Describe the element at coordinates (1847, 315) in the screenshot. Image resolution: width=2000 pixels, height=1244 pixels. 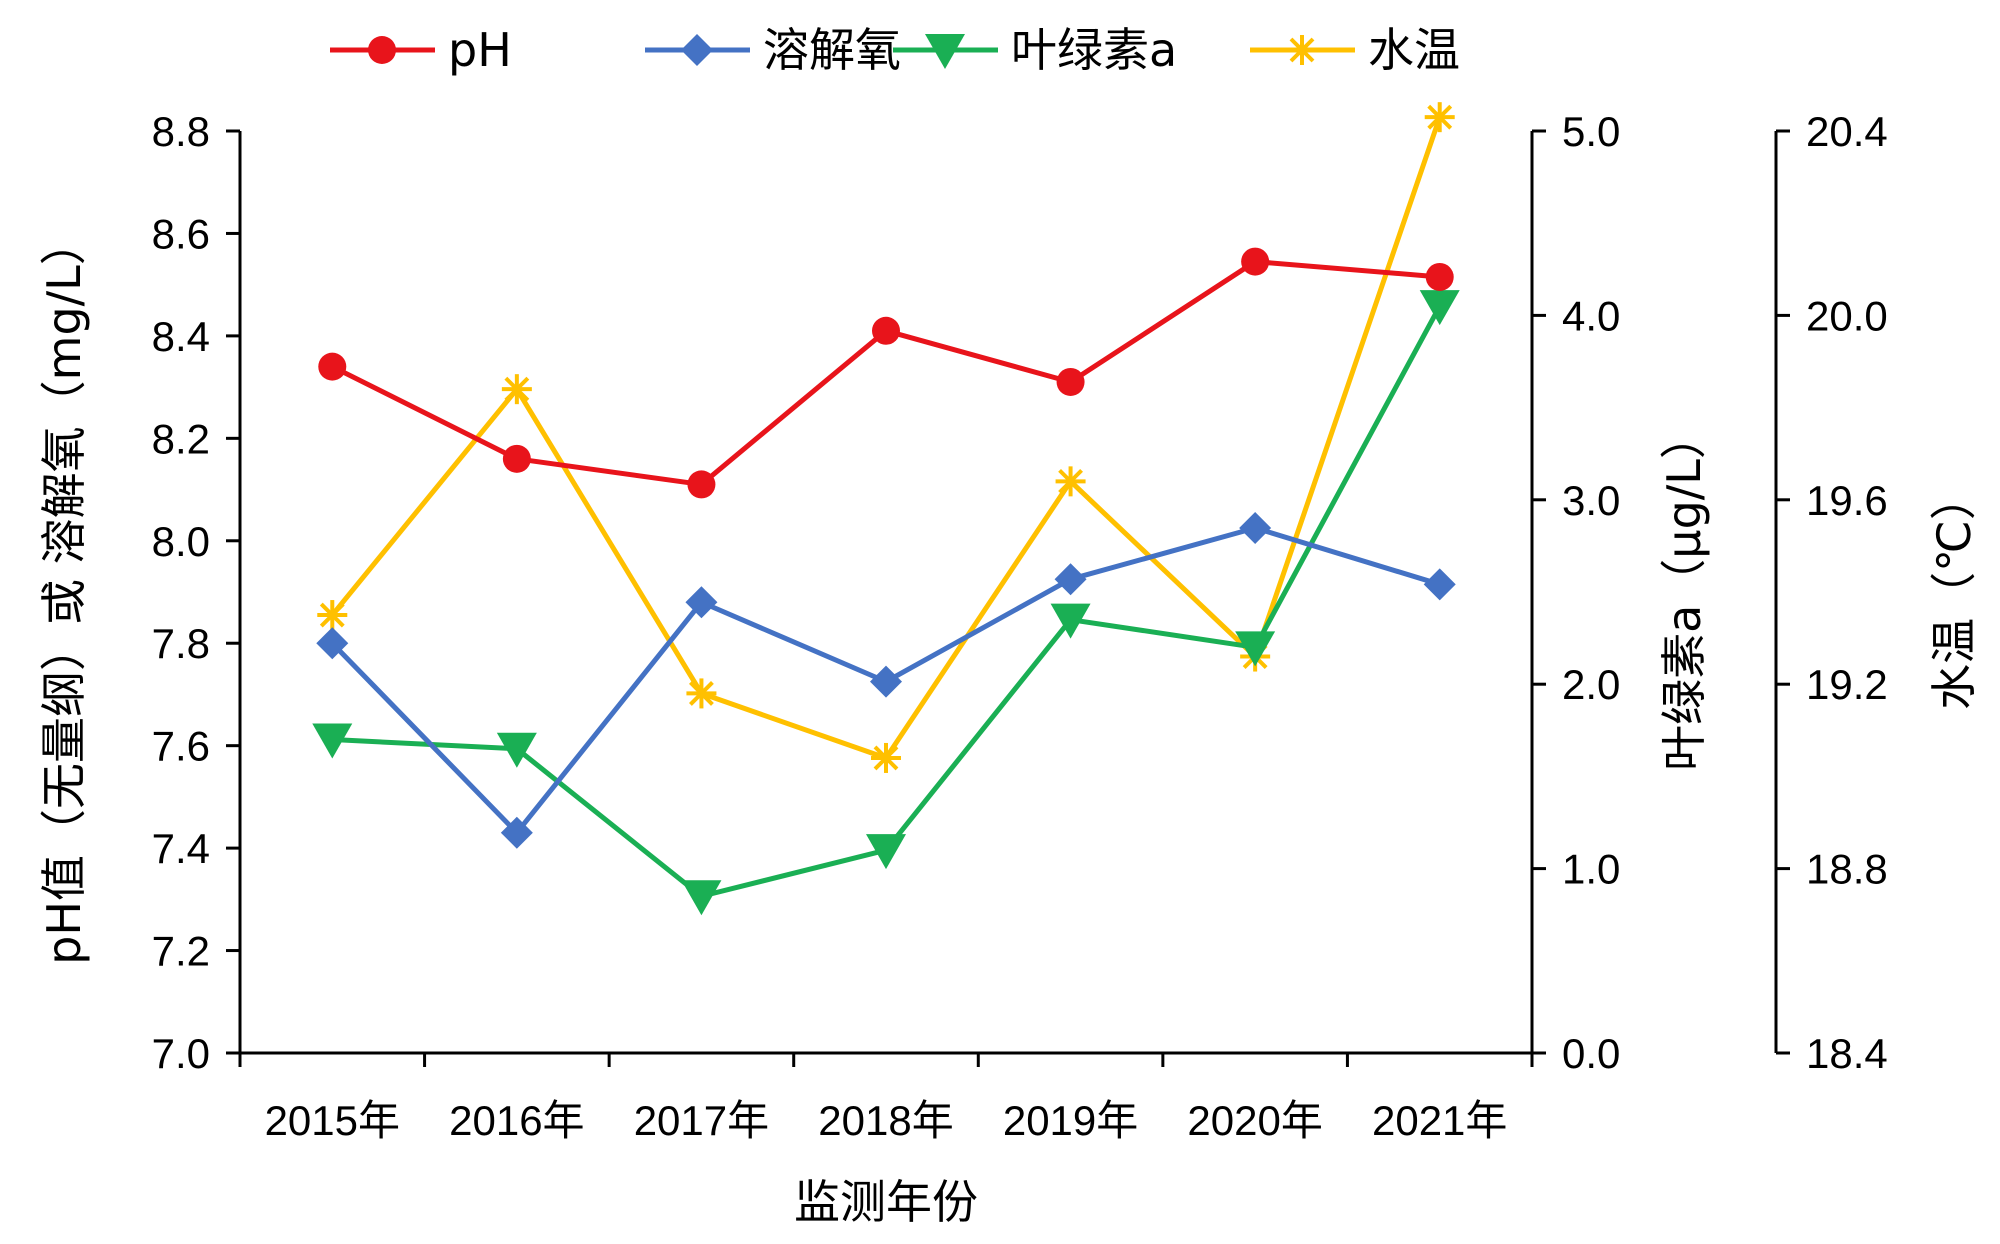
I see `right2-tick-label: 20.0` at that location.